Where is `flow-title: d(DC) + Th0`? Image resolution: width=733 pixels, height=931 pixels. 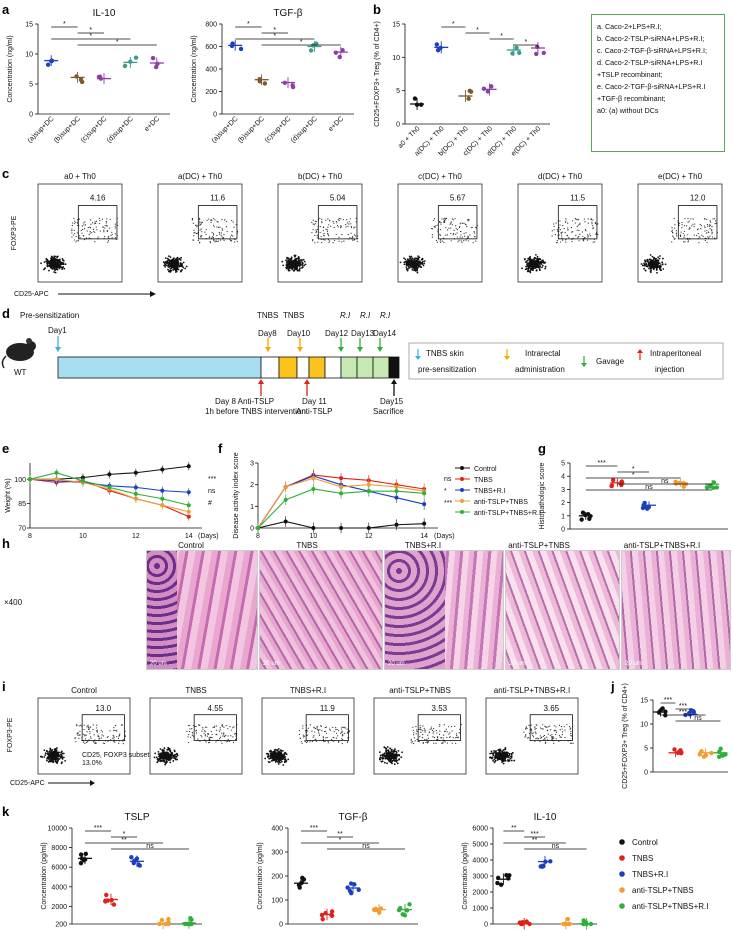 flow-title: d(DC) + Th0 is located at coordinates (560, 176).